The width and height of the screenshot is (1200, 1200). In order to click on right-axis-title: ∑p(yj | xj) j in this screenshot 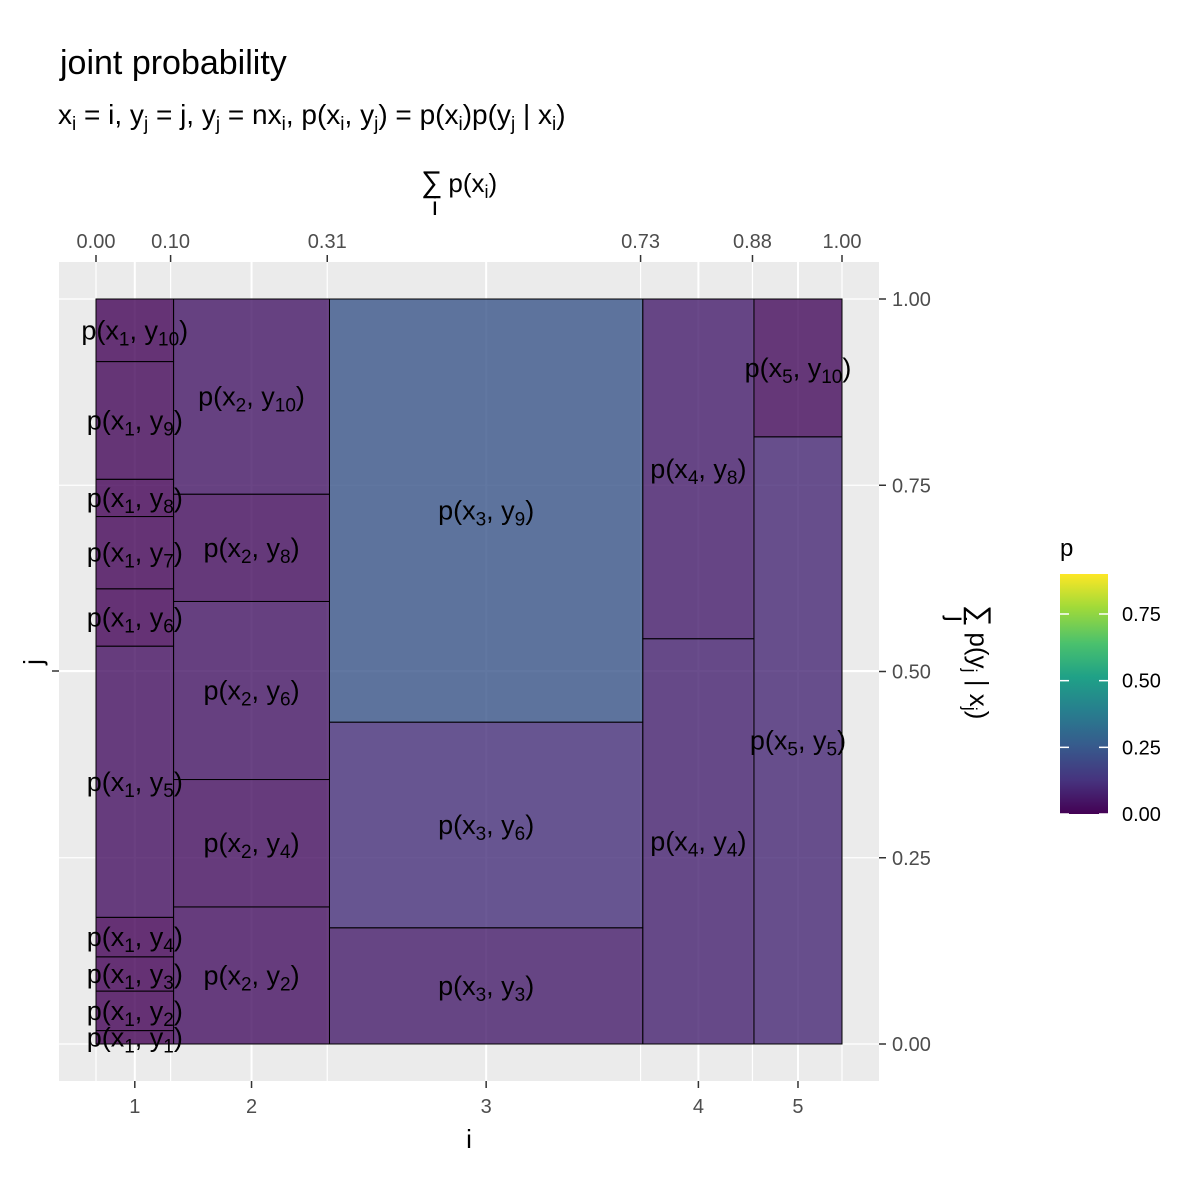, I will do `click(969, 662)`.